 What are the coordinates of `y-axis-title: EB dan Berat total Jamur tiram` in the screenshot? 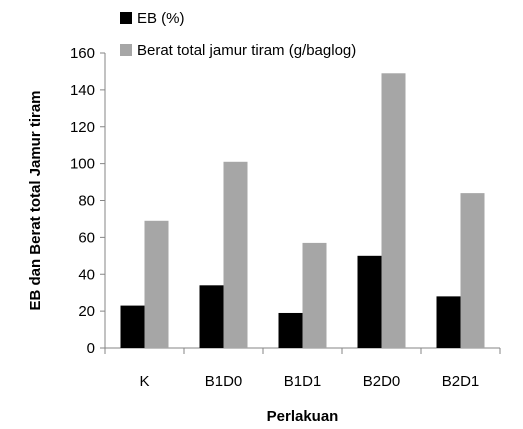 It's located at (35, 200).